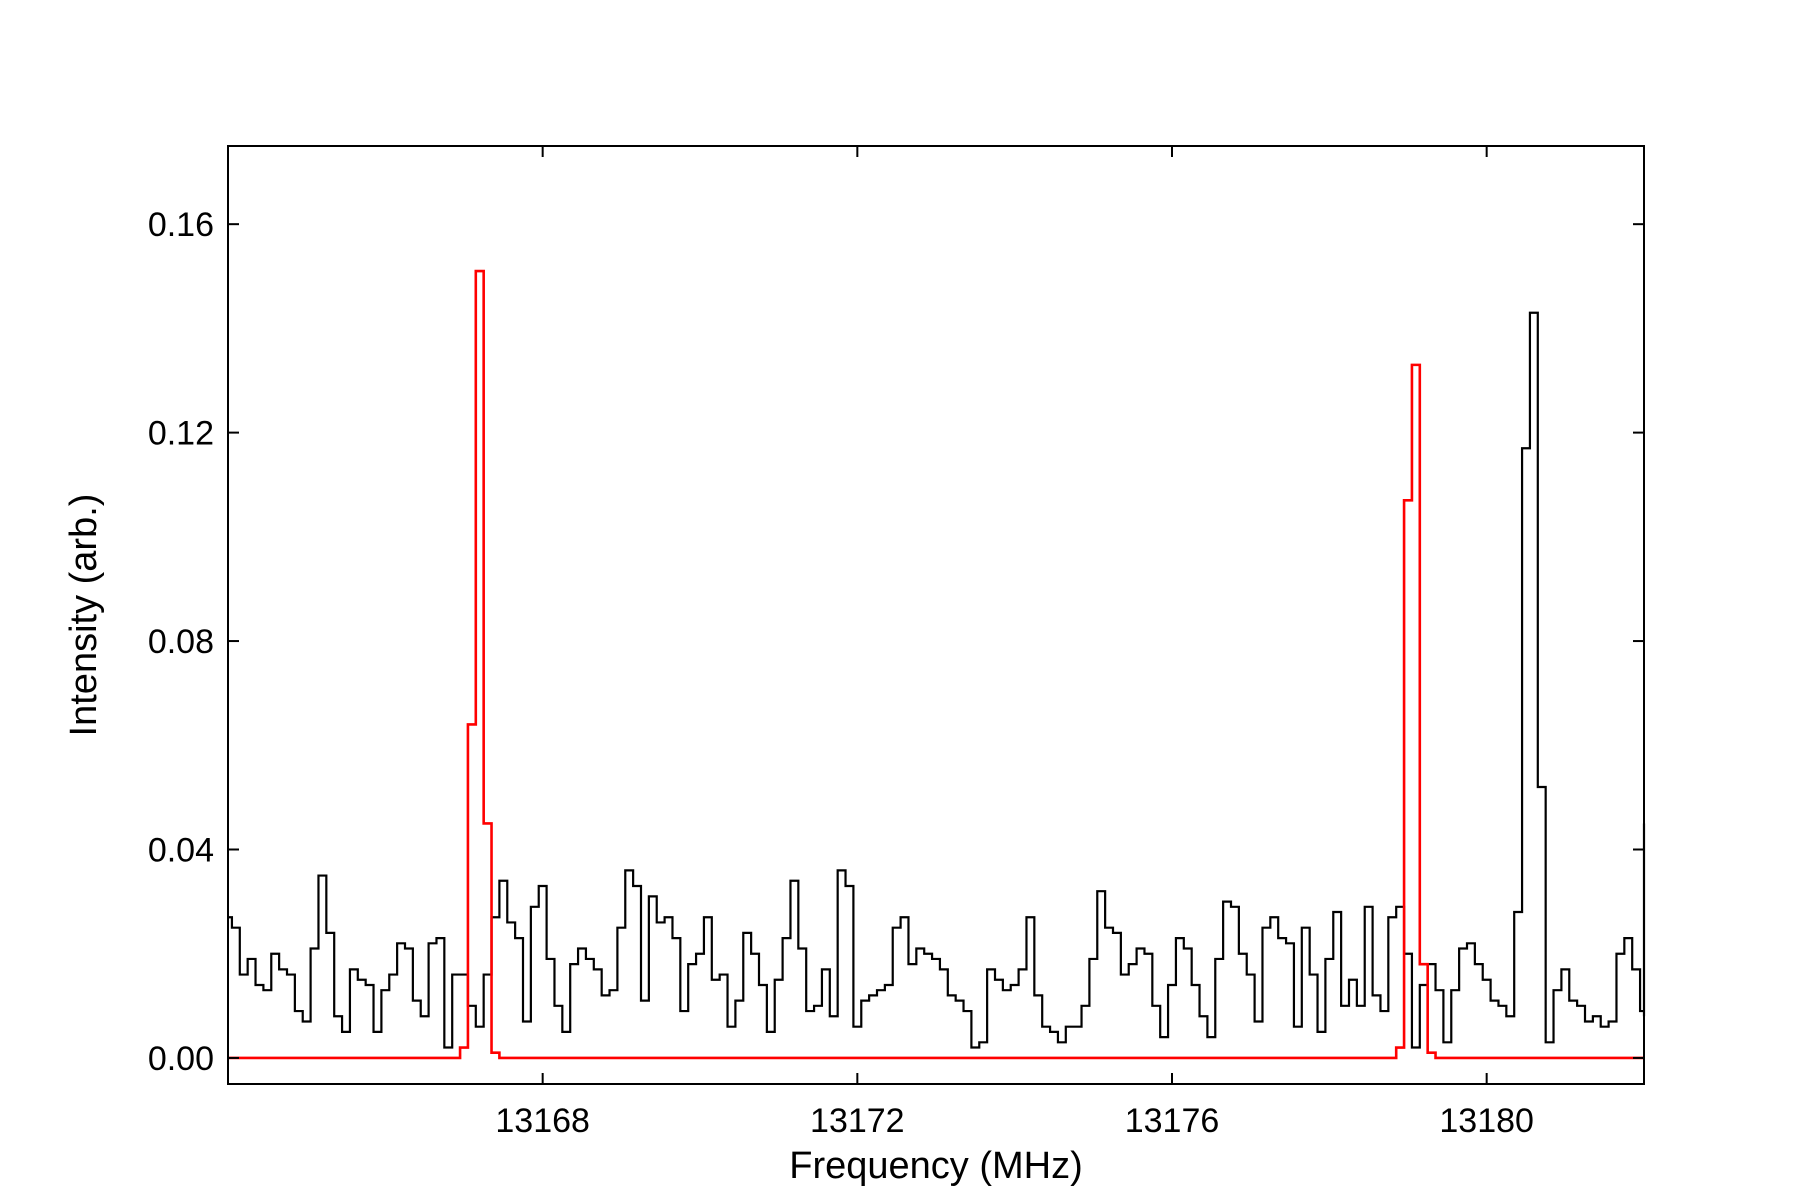 The width and height of the screenshot is (1800, 1200). I want to click on y-tick-label: 0.00, so click(181, 1059).